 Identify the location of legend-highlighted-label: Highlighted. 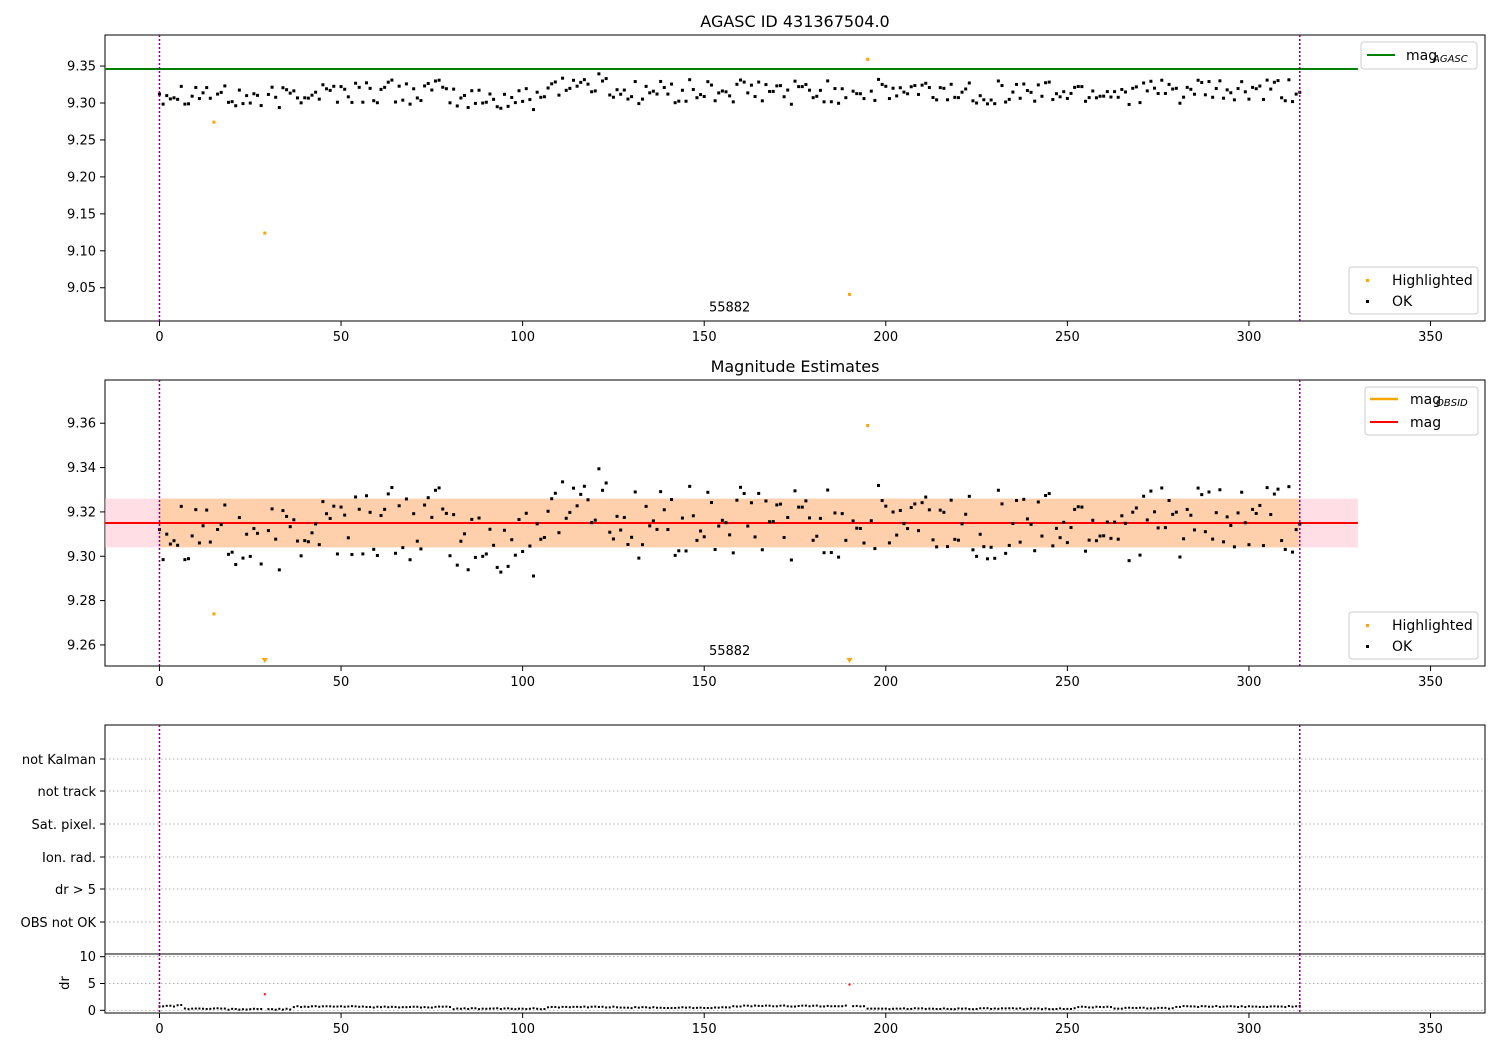
(1432, 626).